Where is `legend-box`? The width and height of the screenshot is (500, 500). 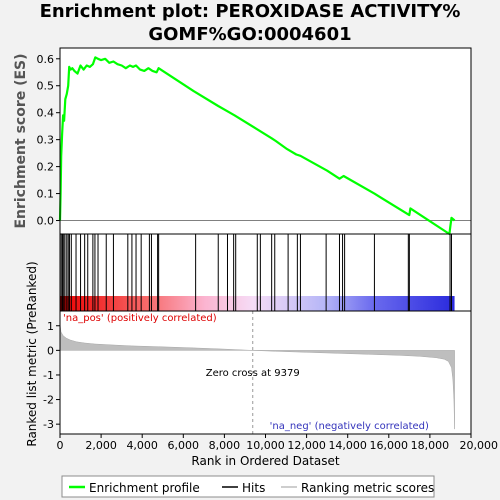
legend-box is located at coordinates (248, 486).